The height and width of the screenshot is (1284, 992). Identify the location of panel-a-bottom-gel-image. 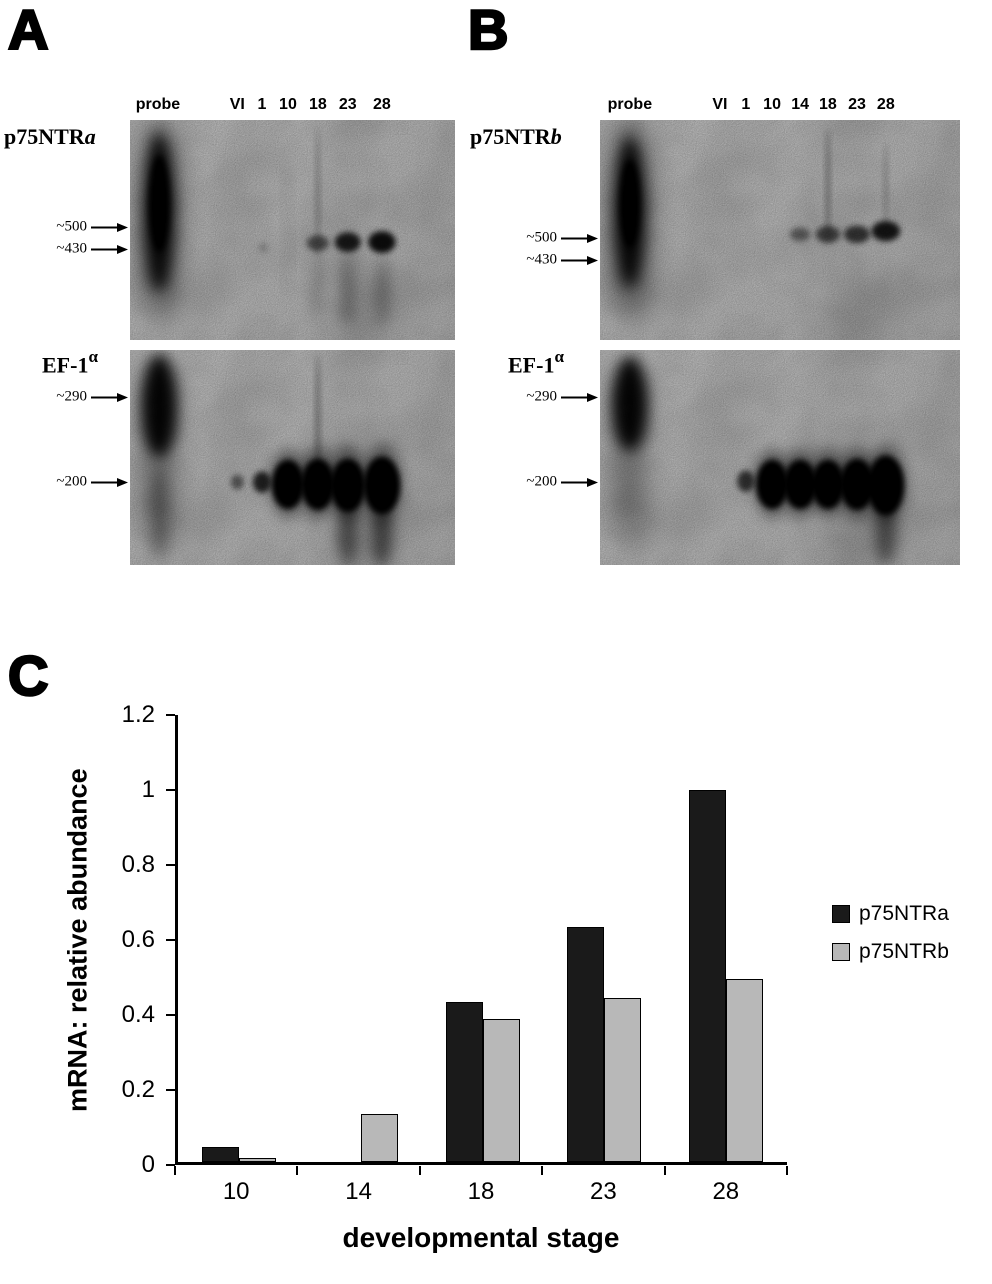
(292, 457).